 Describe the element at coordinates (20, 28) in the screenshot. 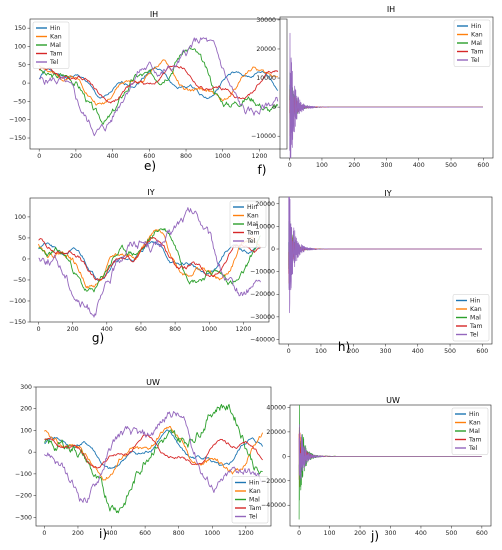

I see `y-tick-label: 150` at that location.